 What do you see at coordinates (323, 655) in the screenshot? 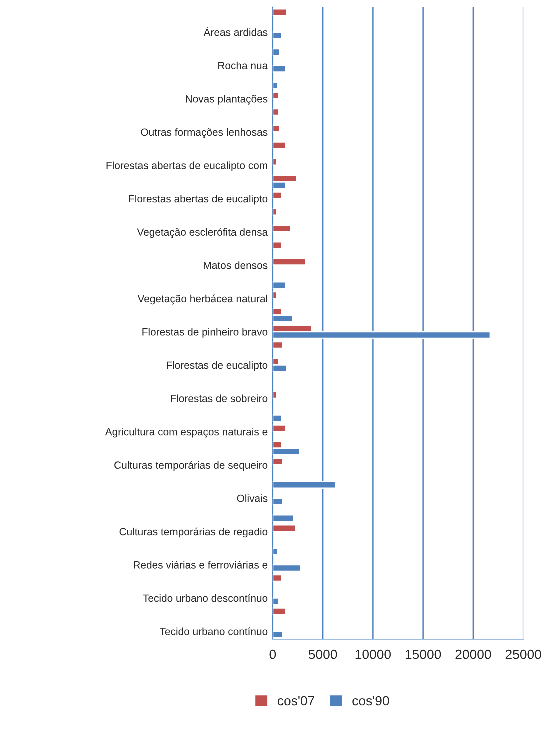
I see `x-tick-label: 5000` at bounding box center [323, 655].